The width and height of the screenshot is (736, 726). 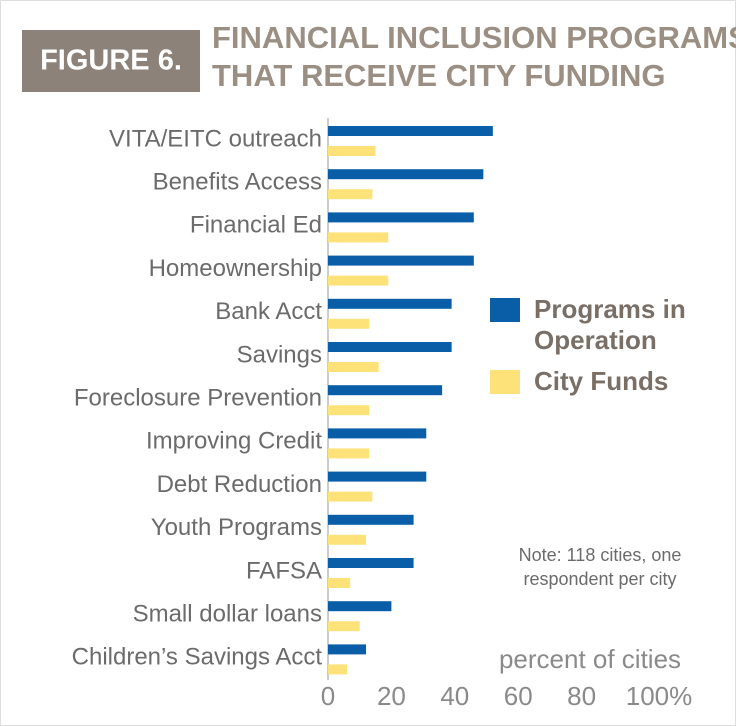 What do you see at coordinates (198, 398) in the screenshot?
I see `category-label: Foreclosure Prevention` at bounding box center [198, 398].